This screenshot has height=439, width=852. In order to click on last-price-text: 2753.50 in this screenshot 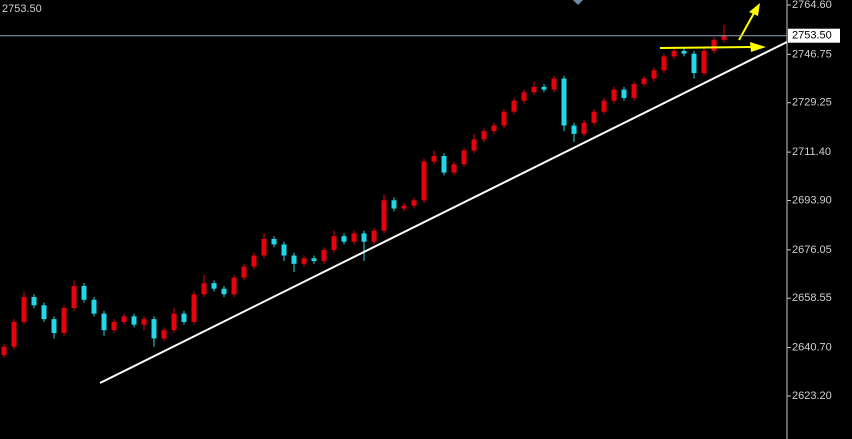, I will do `click(22, 9)`.